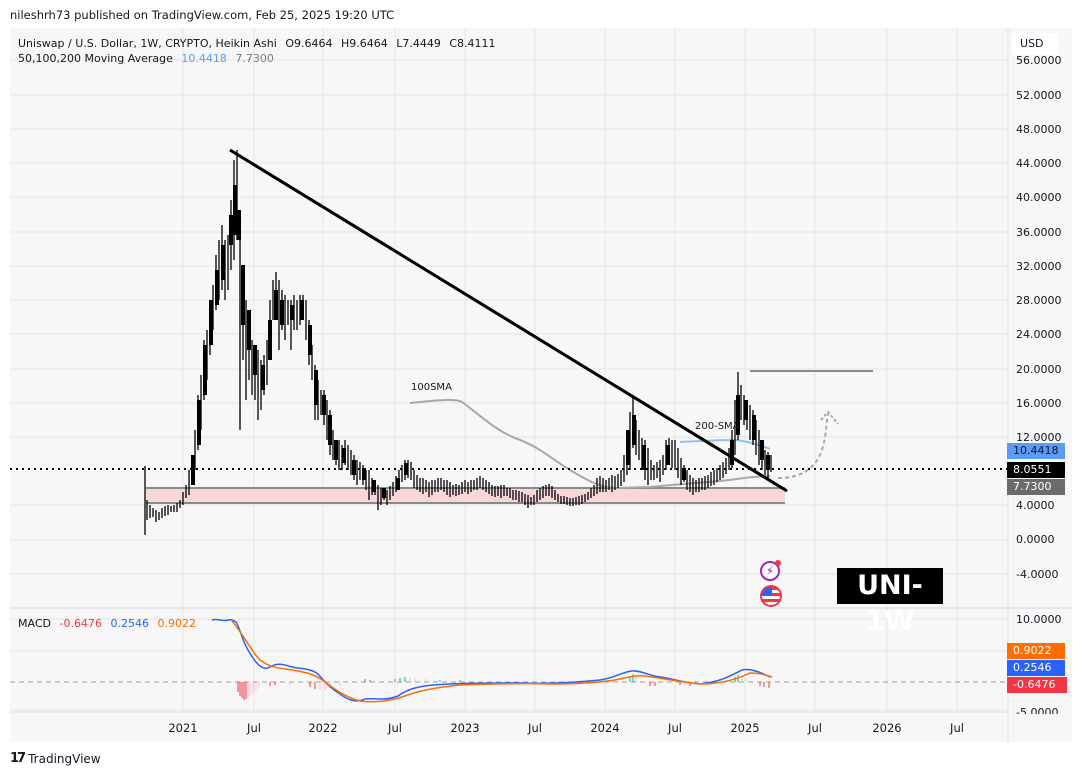 The width and height of the screenshot is (1080, 777). I want to click on macd-signal-line, so click(502, 661).